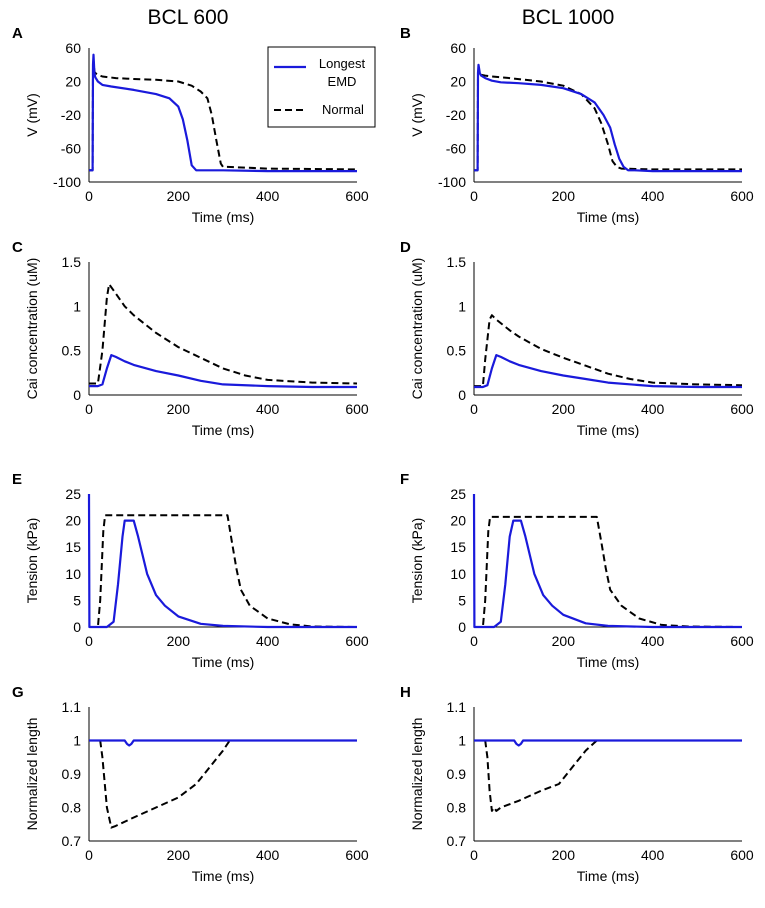  What do you see at coordinates (608, 775) in the screenshot?
I see `normal-series-line-h` at bounding box center [608, 775].